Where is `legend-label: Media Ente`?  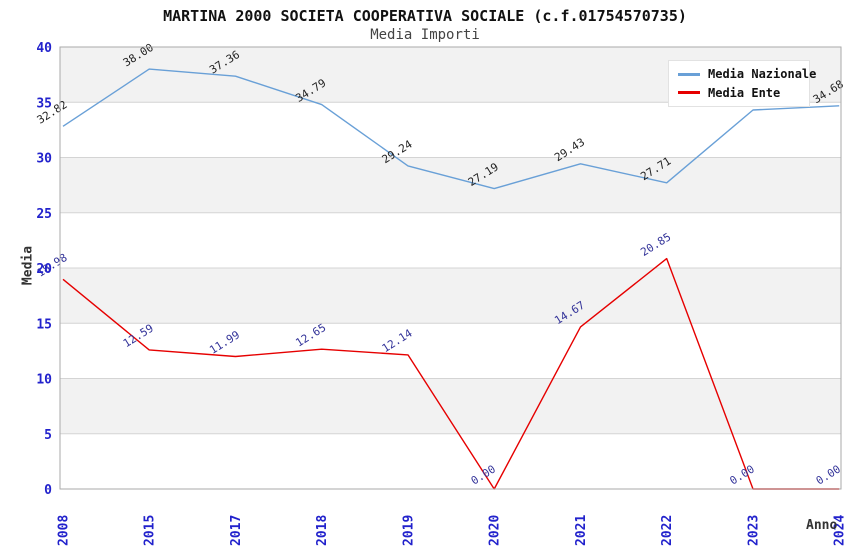 legend-label: Media Ente is located at coordinates (744, 92).